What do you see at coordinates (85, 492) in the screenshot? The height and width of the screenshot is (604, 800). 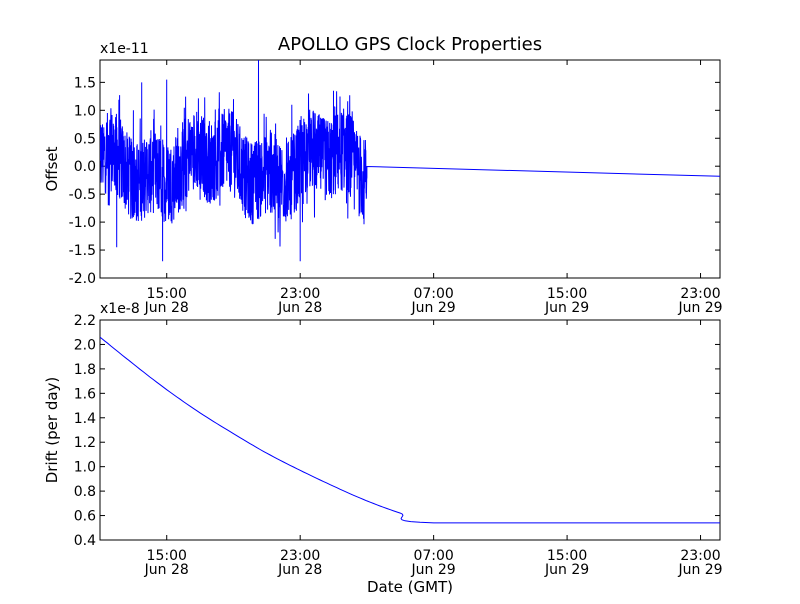 I see `y-tick-label: 0.8` at bounding box center [85, 492].